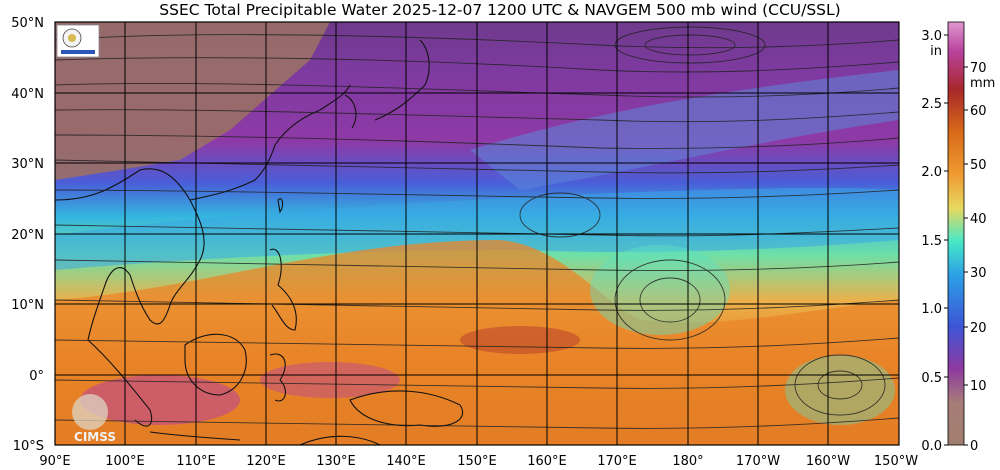 The height and width of the screenshot is (470, 1000). I want to click on lat-label: 20°N, so click(27, 235).